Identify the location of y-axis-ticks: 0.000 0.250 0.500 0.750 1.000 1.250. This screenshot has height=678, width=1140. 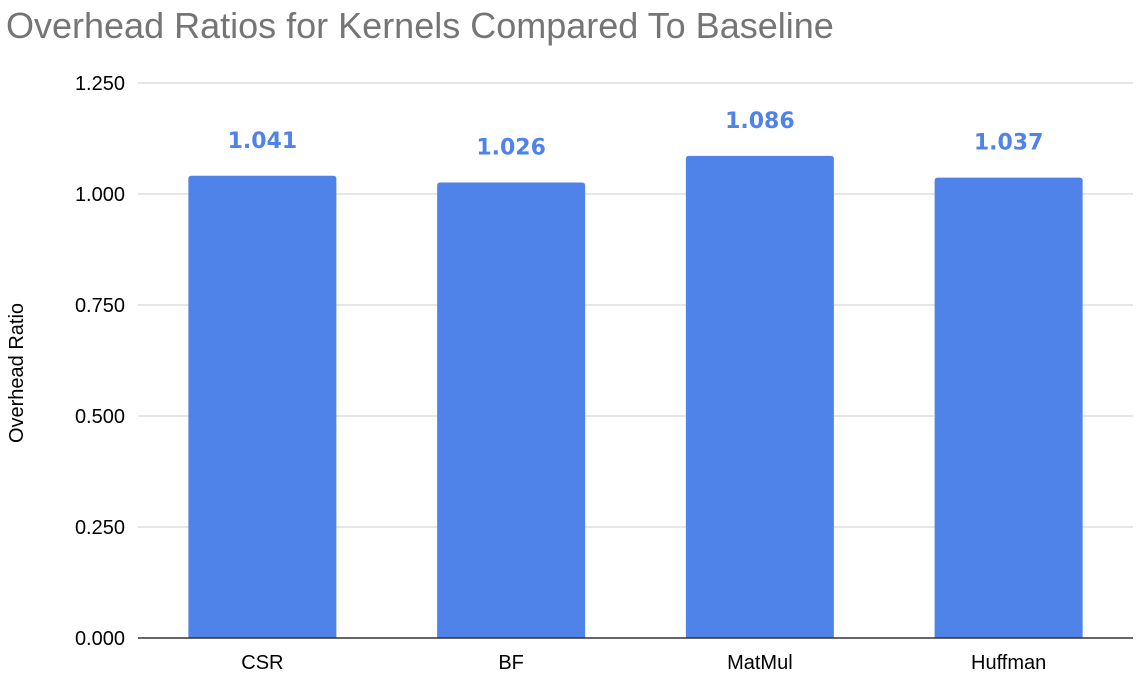
(100, 361).